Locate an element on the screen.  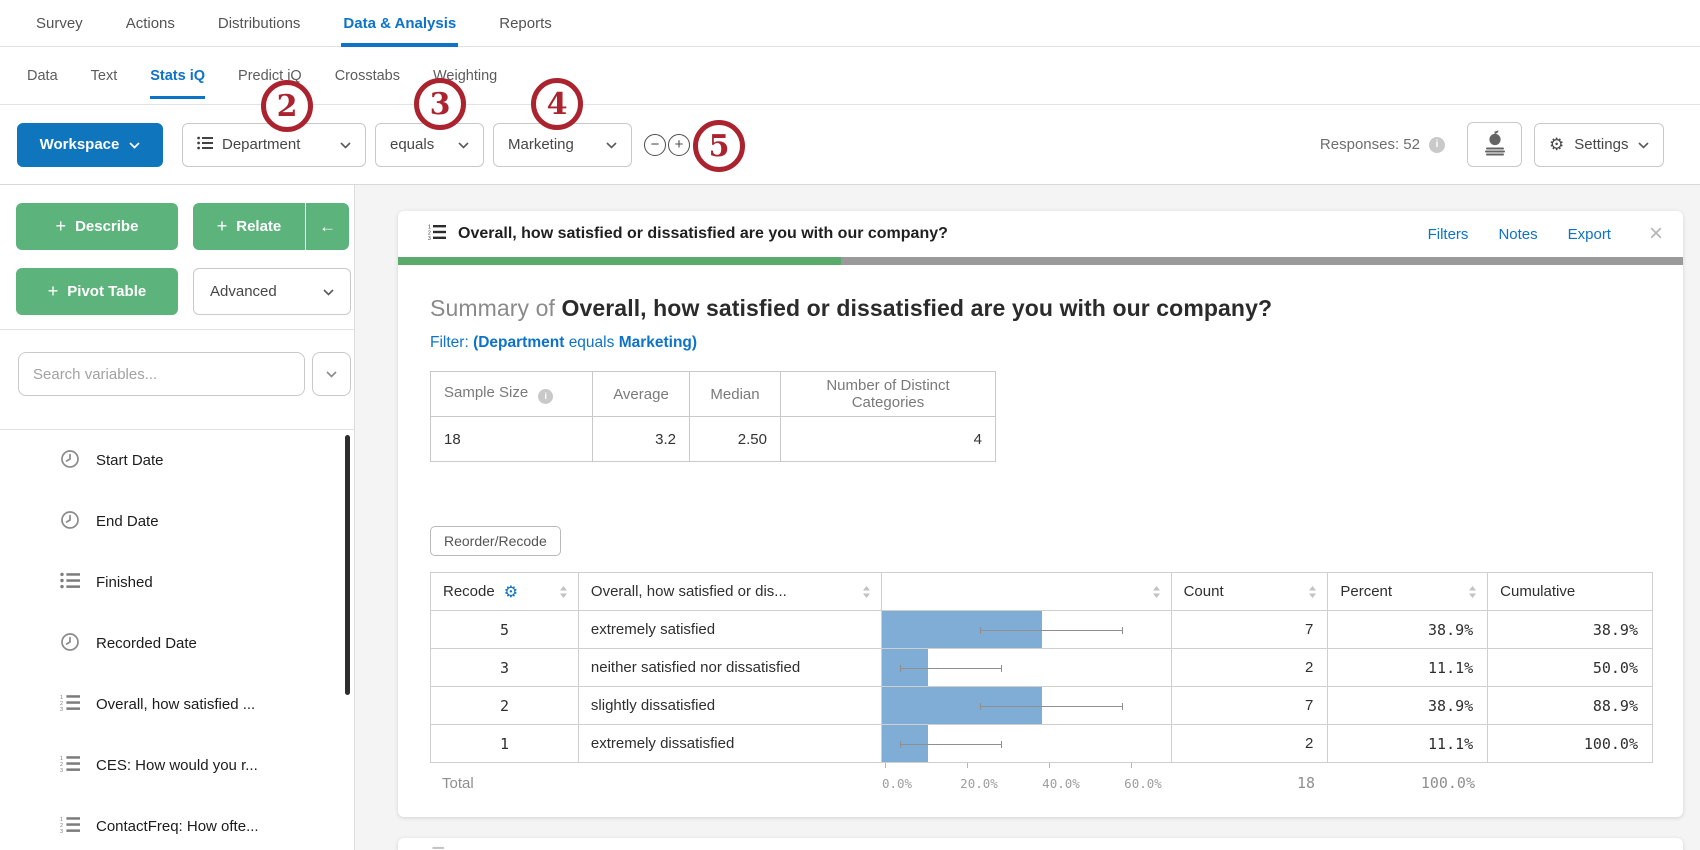
remove-filter-icon: − is located at coordinates (655, 144).